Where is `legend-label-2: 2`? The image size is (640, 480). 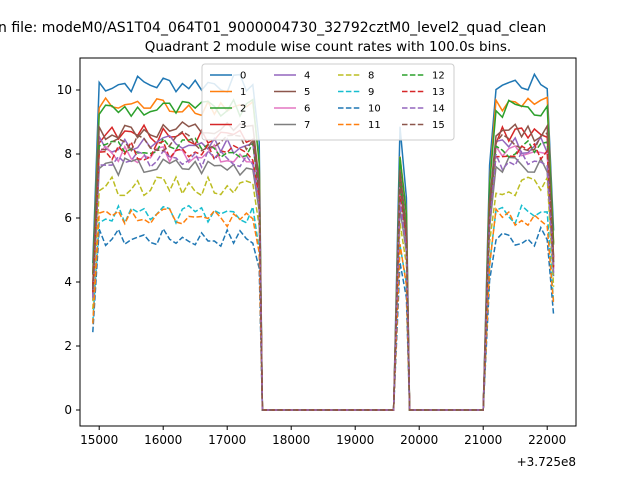 legend-label-2: 2 is located at coordinates (243, 109).